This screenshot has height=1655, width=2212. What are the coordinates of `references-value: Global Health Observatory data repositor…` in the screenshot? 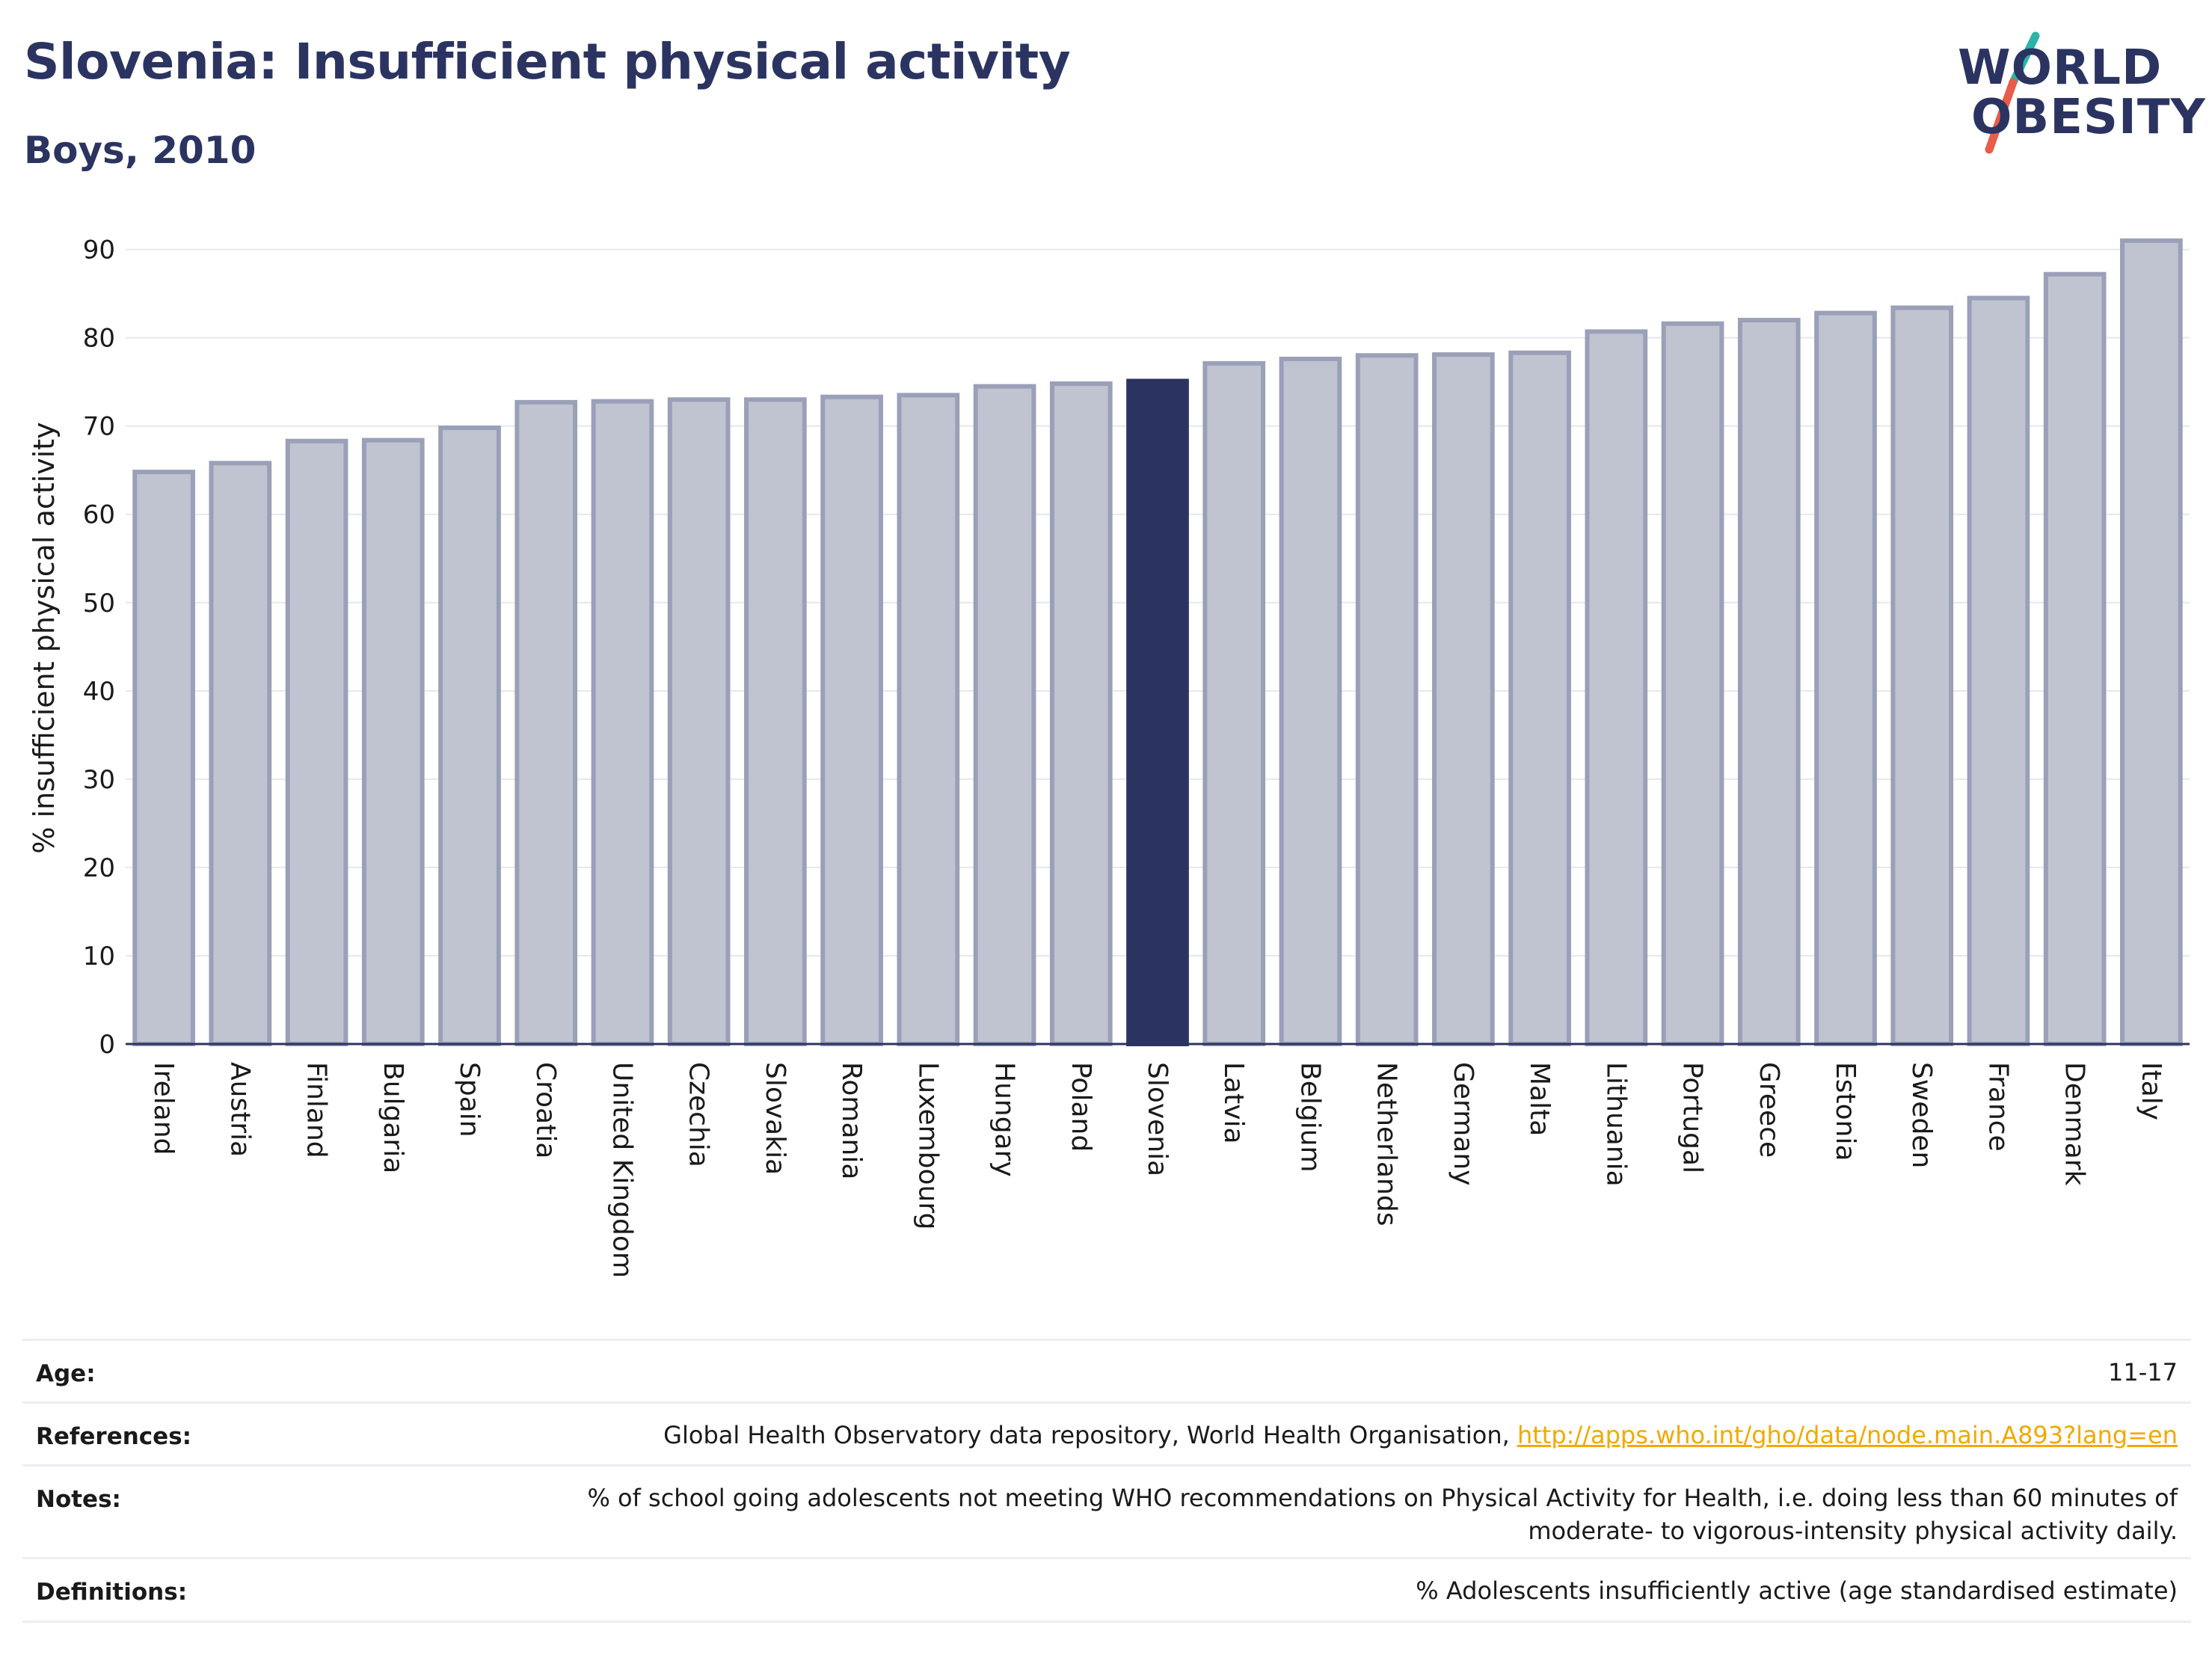 It's located at (1420, 1435).